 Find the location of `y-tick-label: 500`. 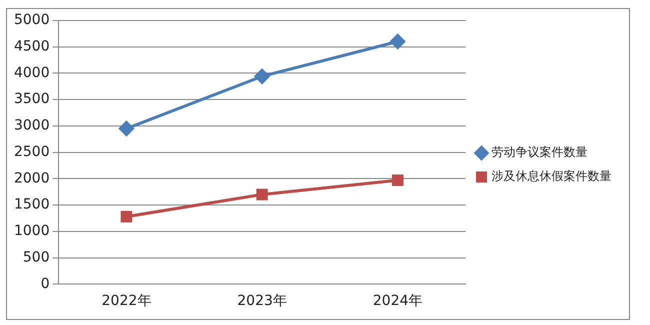

y-tick-label: 500 is located at coordinates (36, 257).